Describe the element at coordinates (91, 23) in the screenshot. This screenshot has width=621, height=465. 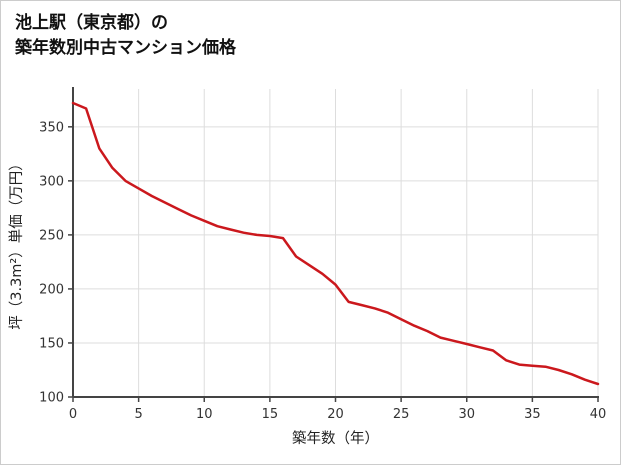
I see `chart-title-line1: 池上駅（東京都）の` at that location.